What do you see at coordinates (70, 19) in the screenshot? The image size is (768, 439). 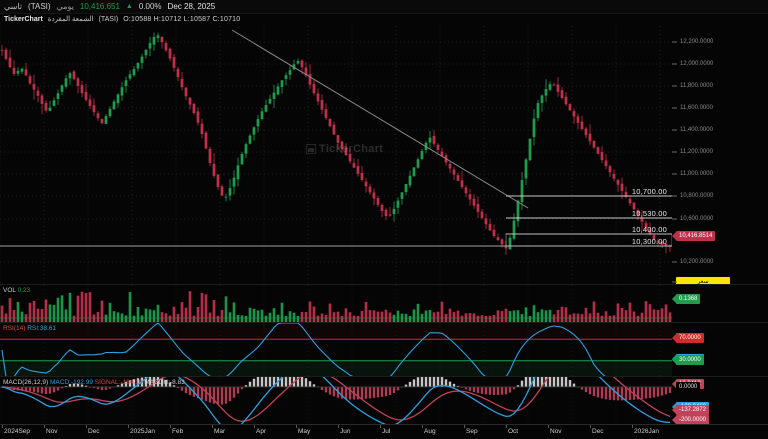 I see `series-name-arabic: الشمعة المفردة` at bounding box center [70, 19].